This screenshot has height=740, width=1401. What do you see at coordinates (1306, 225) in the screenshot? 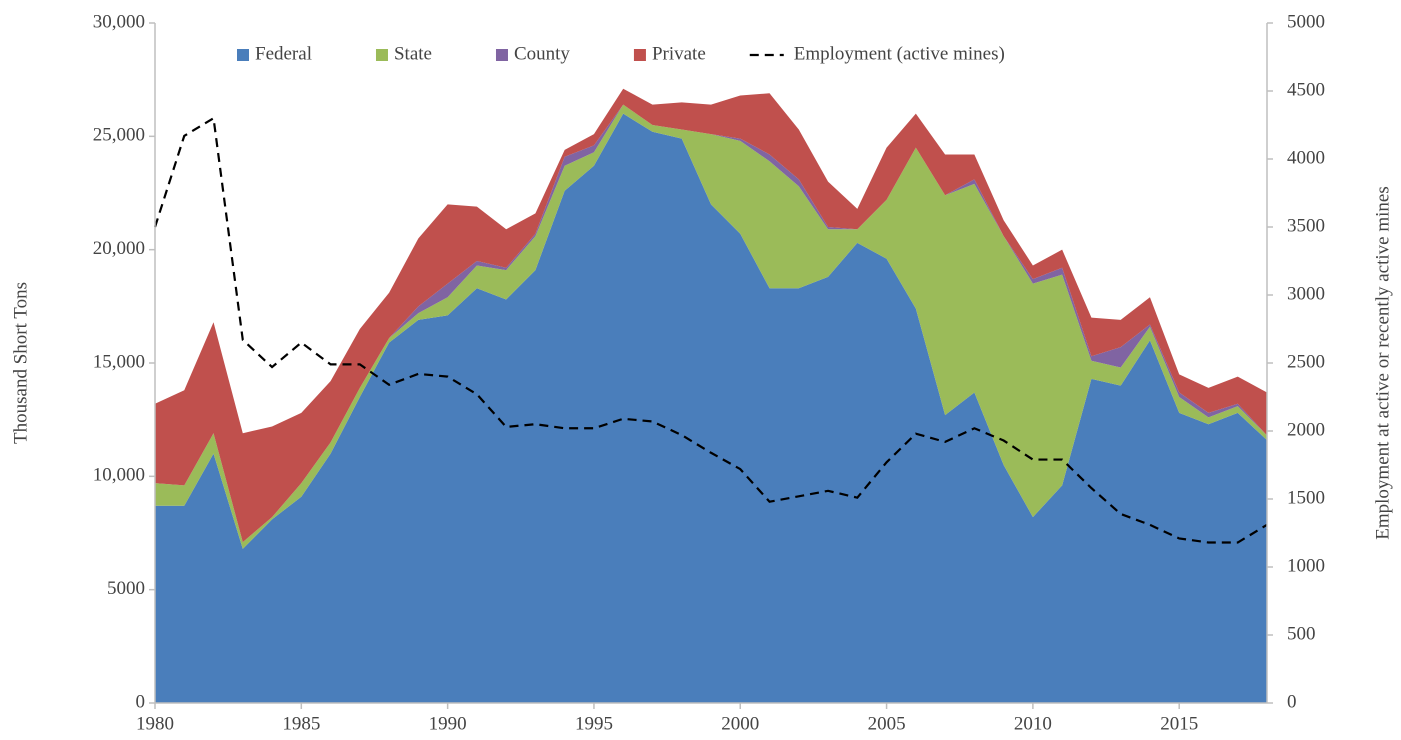
I see `y2-tick-label: 3500` at bounding box center [1306, 225].